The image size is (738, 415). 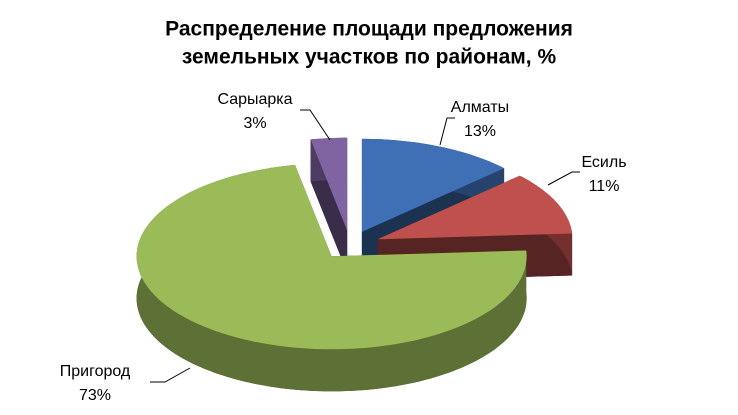 I want to click on slice-label: Пригород, so click(x=95, y=371).